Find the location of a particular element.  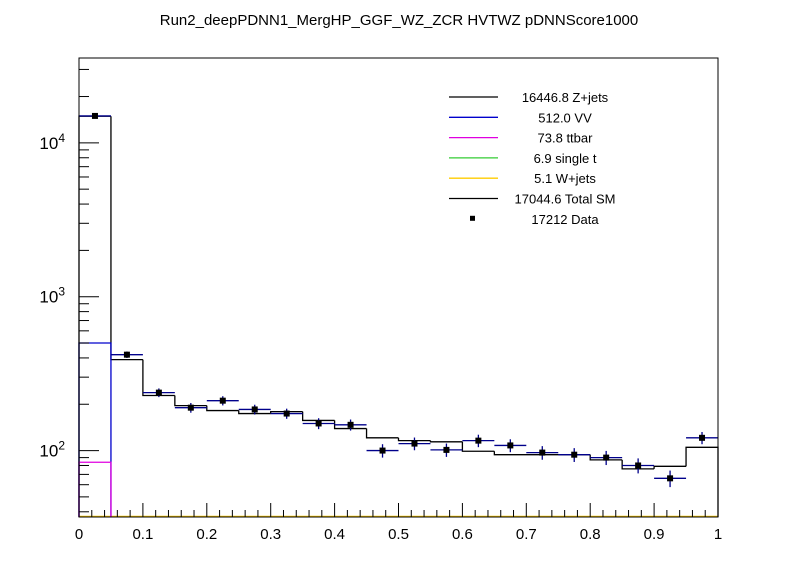

x-tick-label: 0.3 is located at coordinates (270, 534).